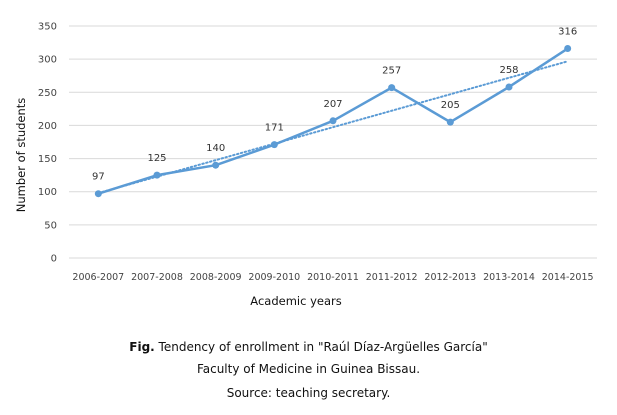 The image size is (617, 415). What do you see at coordinates (47, 93) in the screenshot?
I see `y-tick-label: 250` at bounding box center [47, 93].